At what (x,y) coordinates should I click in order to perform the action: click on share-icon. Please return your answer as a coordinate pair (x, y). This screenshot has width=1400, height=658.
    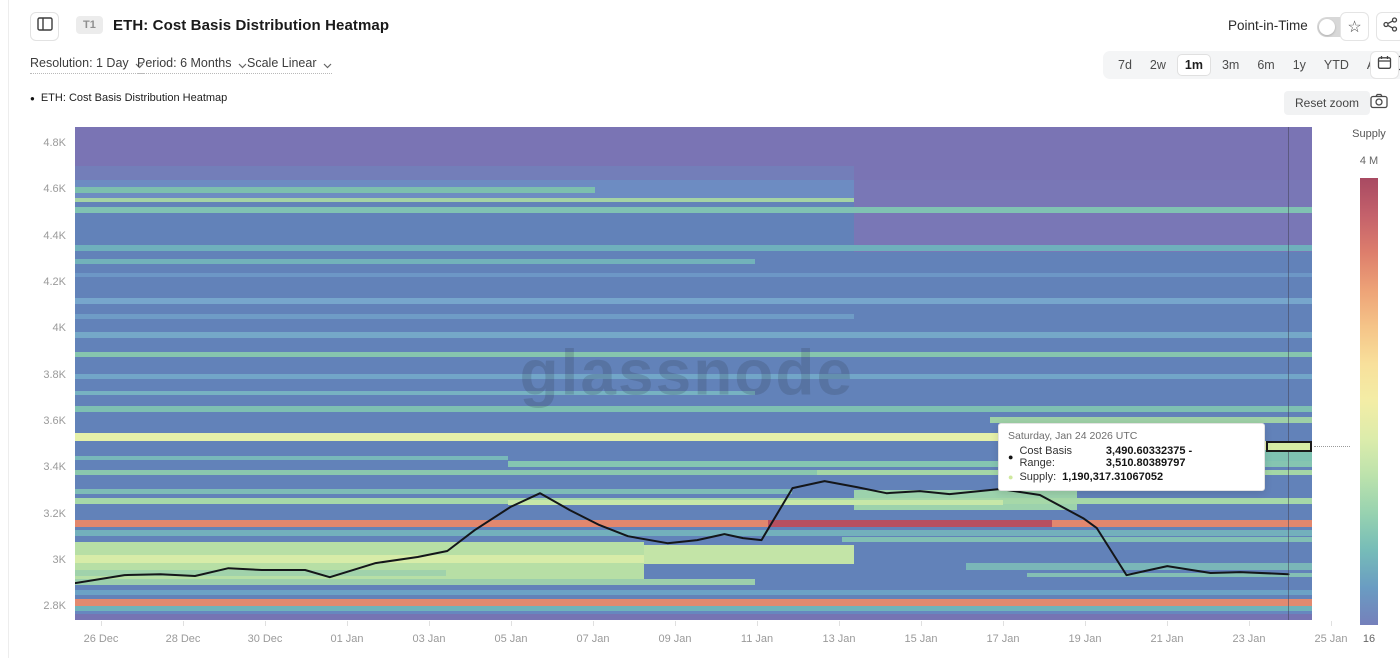
    Looking at the image, I should click on (1390, 26).